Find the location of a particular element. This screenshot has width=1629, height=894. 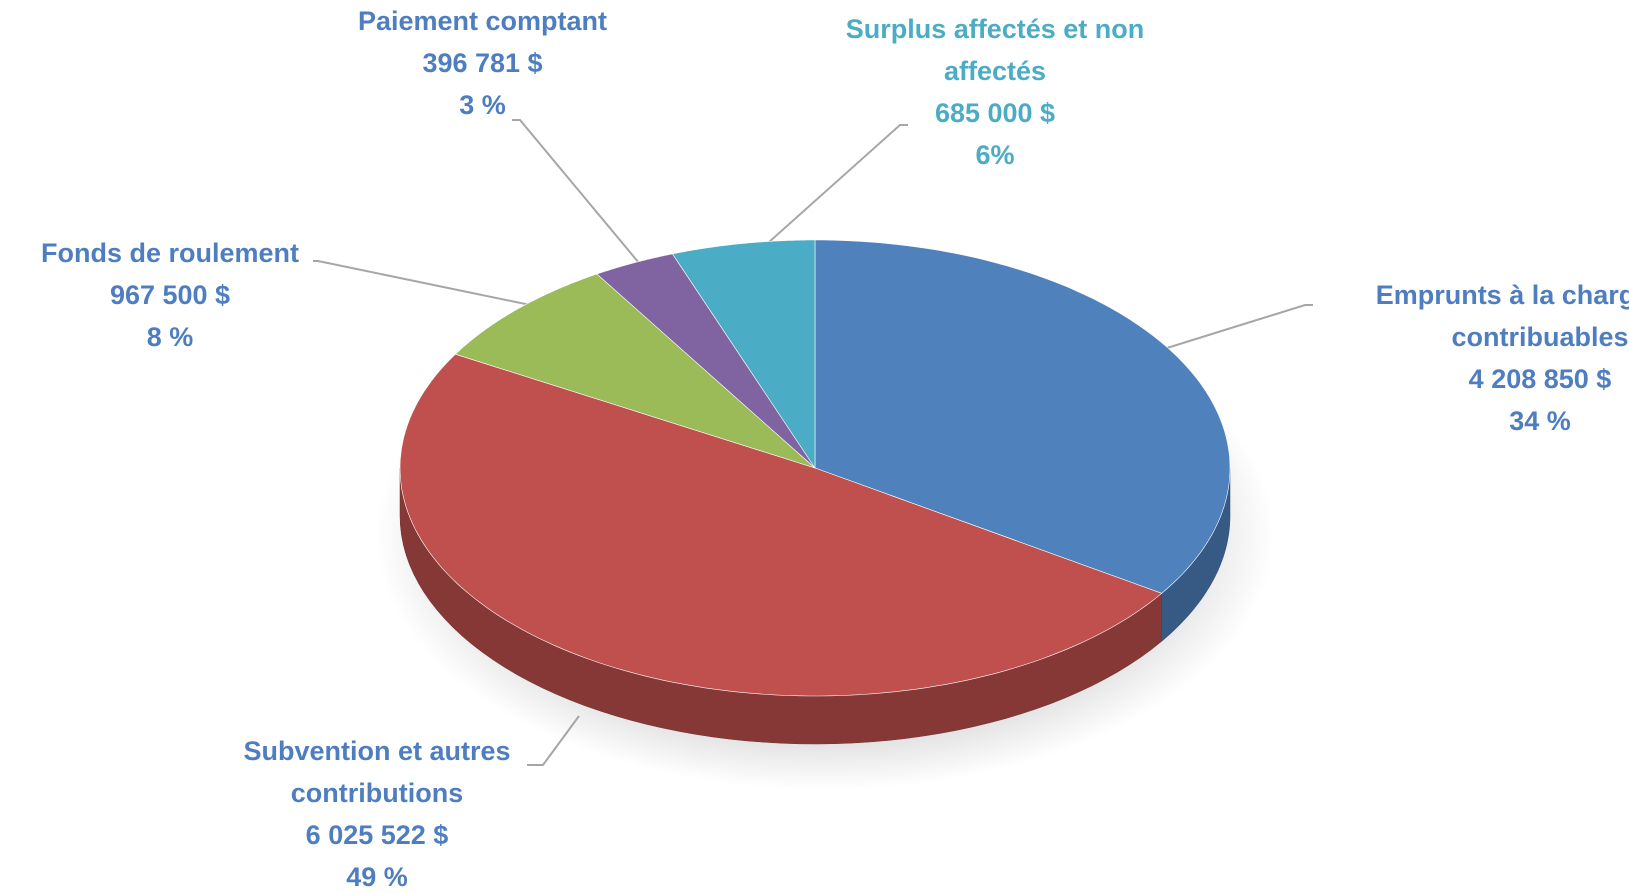

label-name: Surplus affectés et non affectés is located at coordinates (995, 50).